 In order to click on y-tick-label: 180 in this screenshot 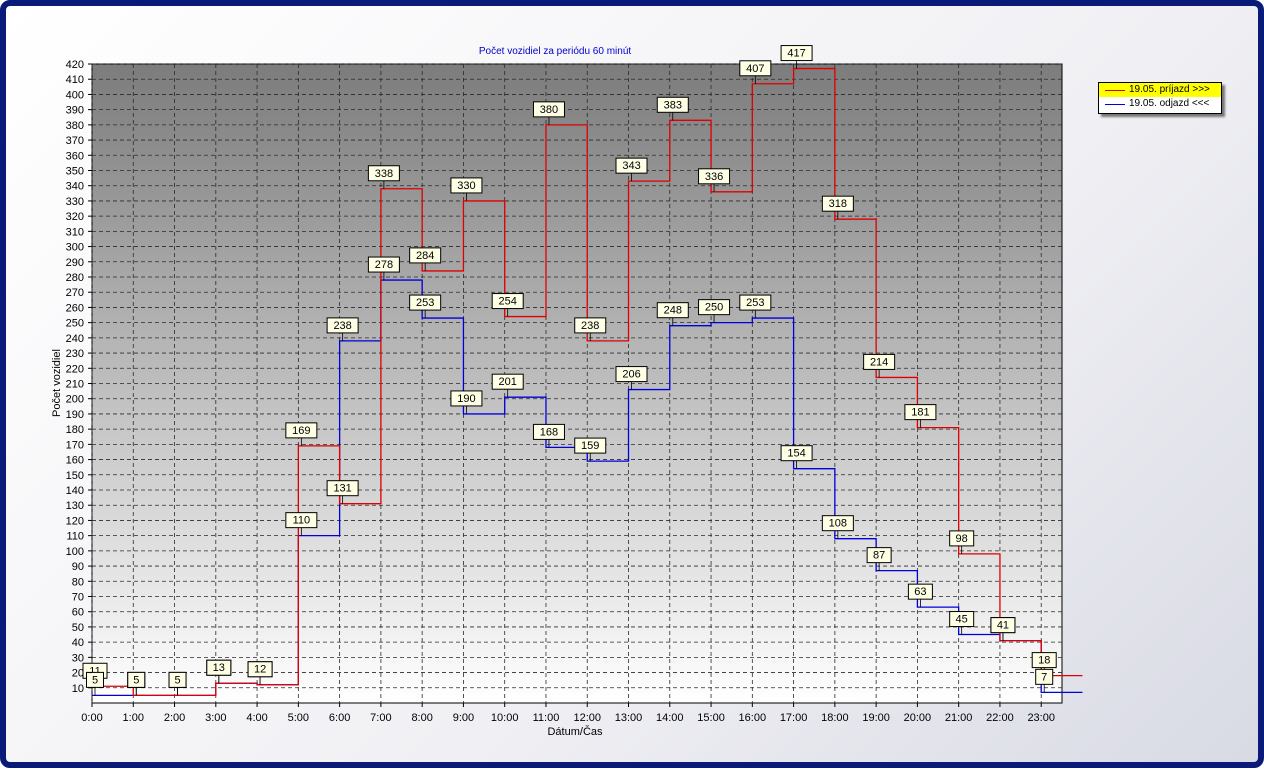, I will do `click(75, 430)`.